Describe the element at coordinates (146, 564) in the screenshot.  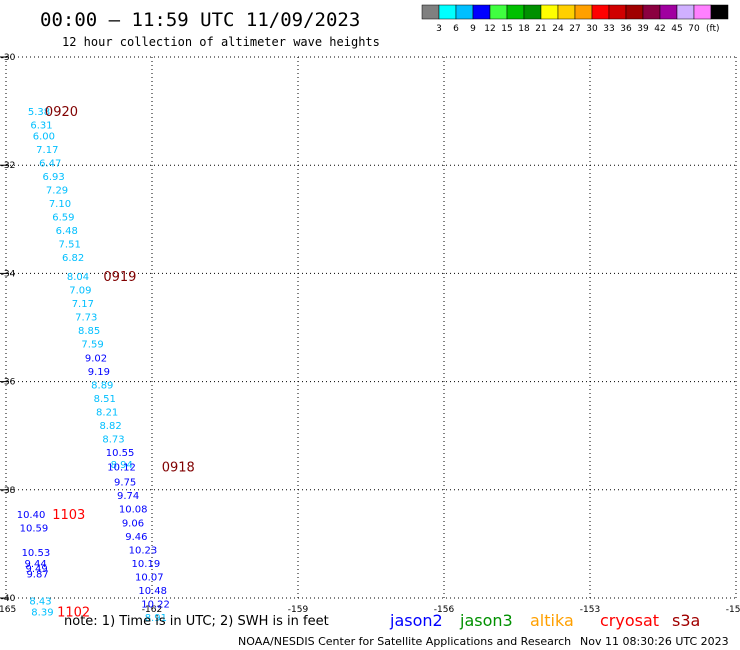
I see `wave-height-label: 10.19` at that location.